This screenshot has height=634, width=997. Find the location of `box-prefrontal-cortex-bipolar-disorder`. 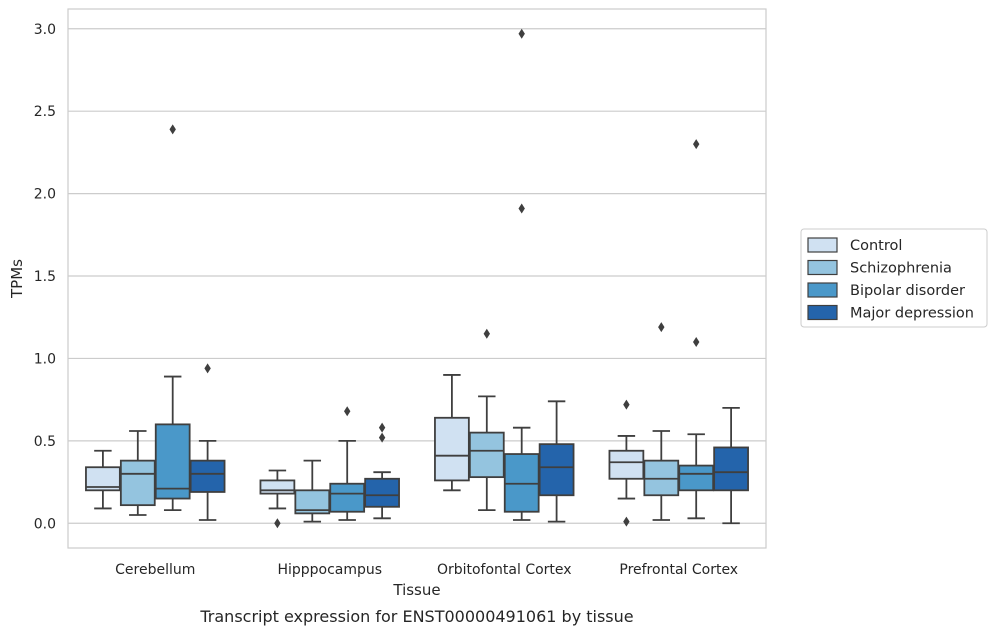

box-prefrontal-cortex-bipolar-disorder is located at coordinates (696, 478).